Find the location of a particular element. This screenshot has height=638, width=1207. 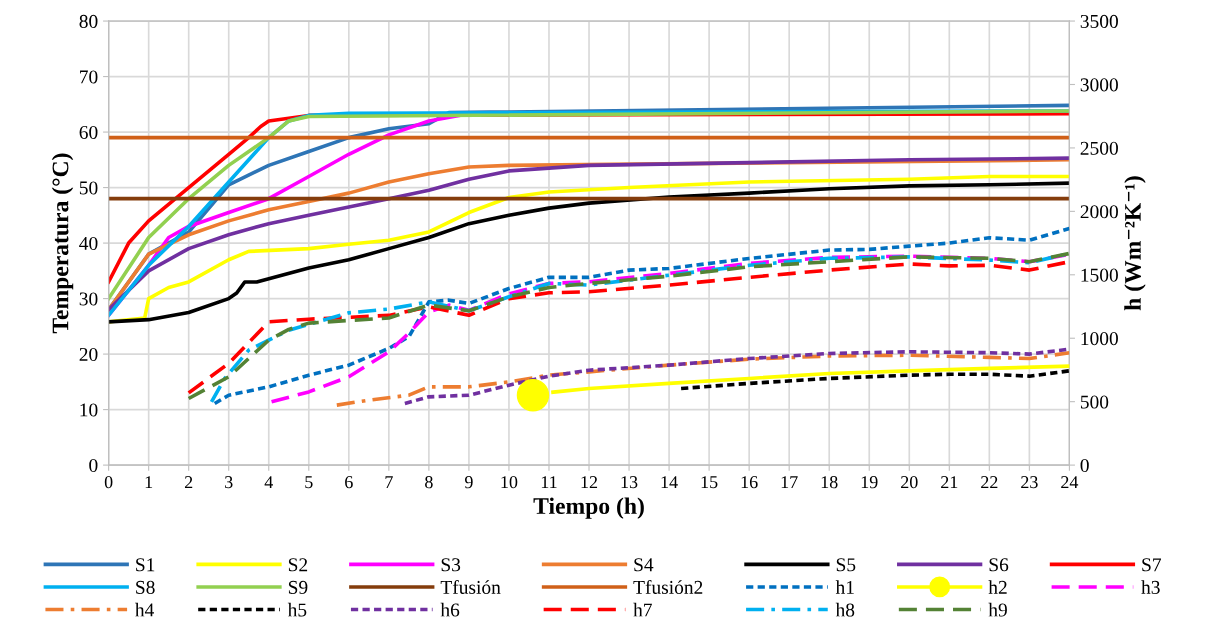

y-tick-label: 60 is located at coordinates (88, 132).